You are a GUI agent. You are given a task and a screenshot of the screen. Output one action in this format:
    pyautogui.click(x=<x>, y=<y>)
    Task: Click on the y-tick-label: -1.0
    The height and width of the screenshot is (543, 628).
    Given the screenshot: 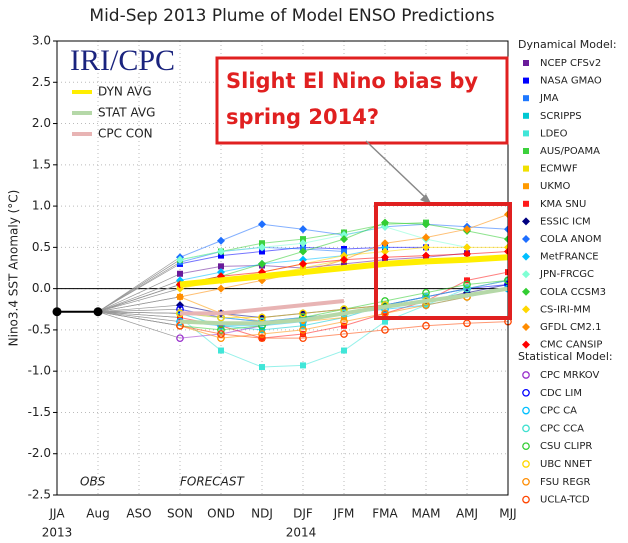 What is the action you would take?
    pyautogui.click(x=39, y=371)
    